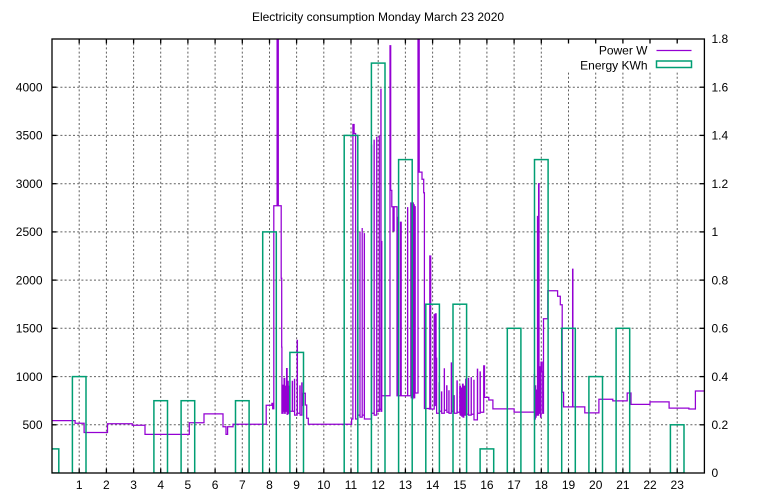  Describe the element at coordinates (29, 87) in the screenshot. I see `svg-text: 4000` at that location.